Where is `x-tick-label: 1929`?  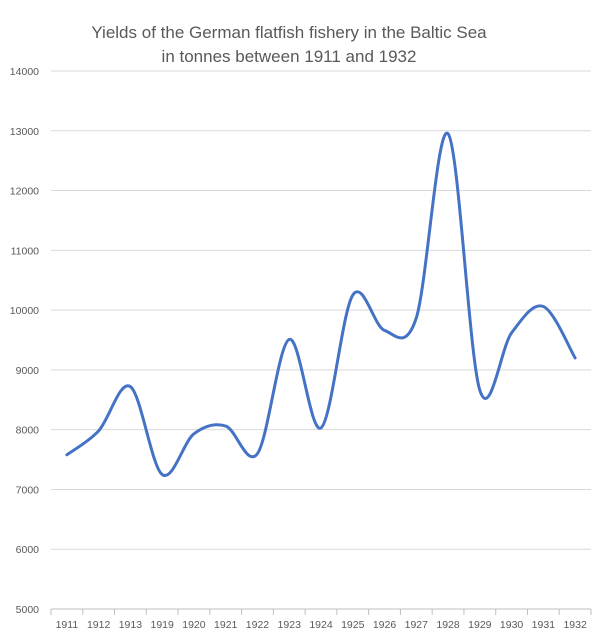
x-tick-label: 1929 is located at coordinates (480, 625).